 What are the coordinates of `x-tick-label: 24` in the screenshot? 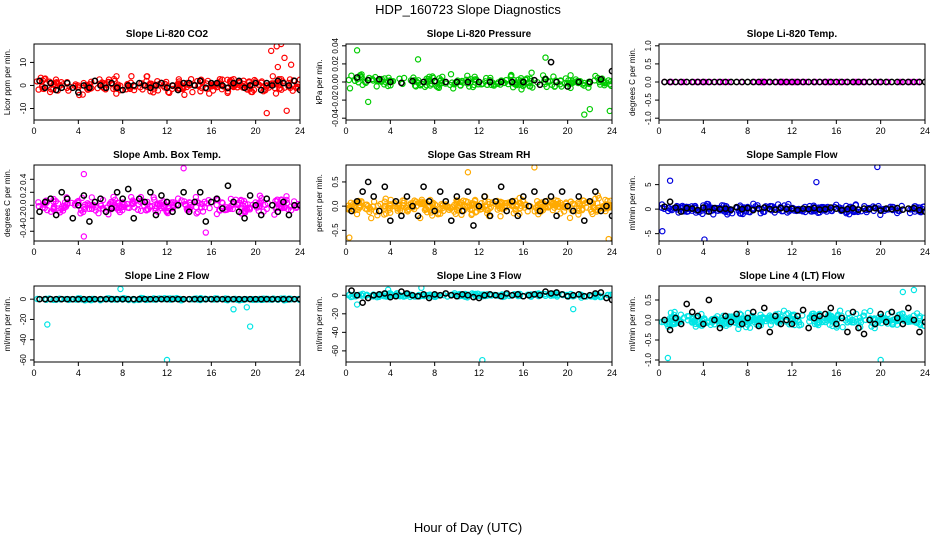 It's located at (612, 252).